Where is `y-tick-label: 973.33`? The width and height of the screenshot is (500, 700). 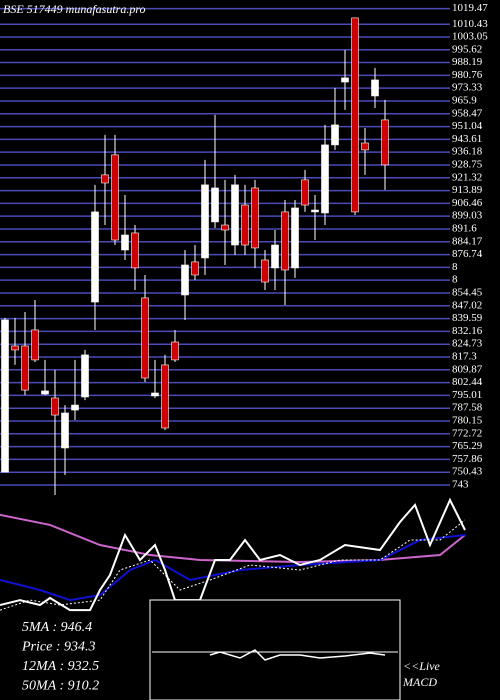
y-tick-label: 973.33 is located at coordinates (467, 88).